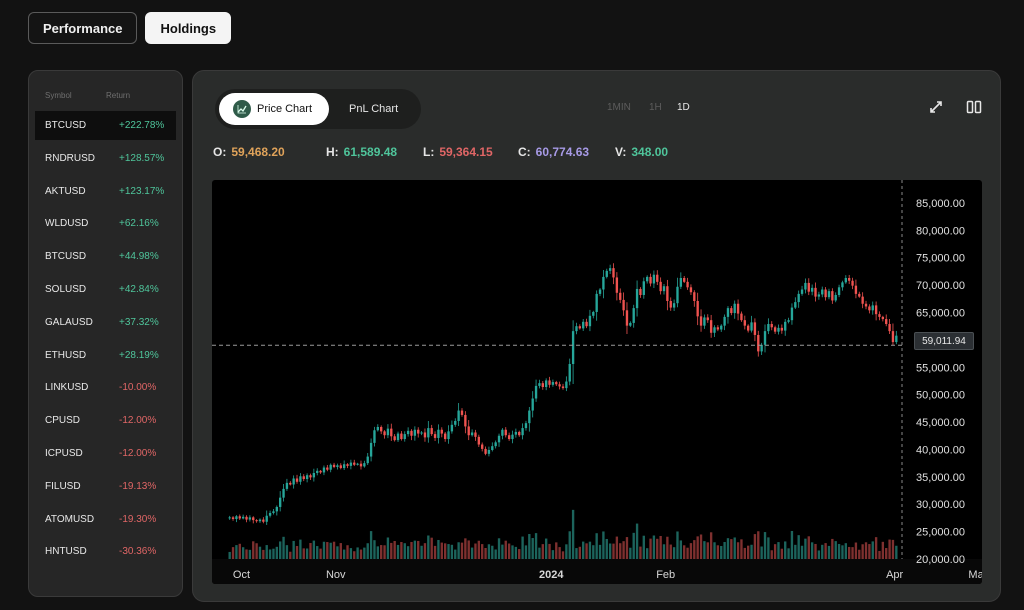  What do you see at coordinates (105, 420) in the screenshot?
I see `holding-row-cpusd: CPUSD -12.00%` at bounding box center [105, 420].